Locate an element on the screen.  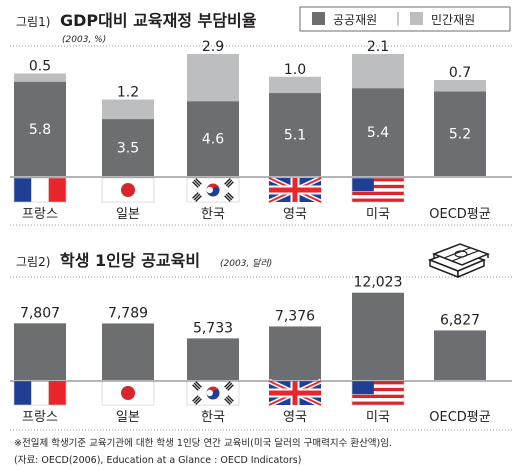
chart1-value-private: 0.5 is located at coordinates (40, 67).